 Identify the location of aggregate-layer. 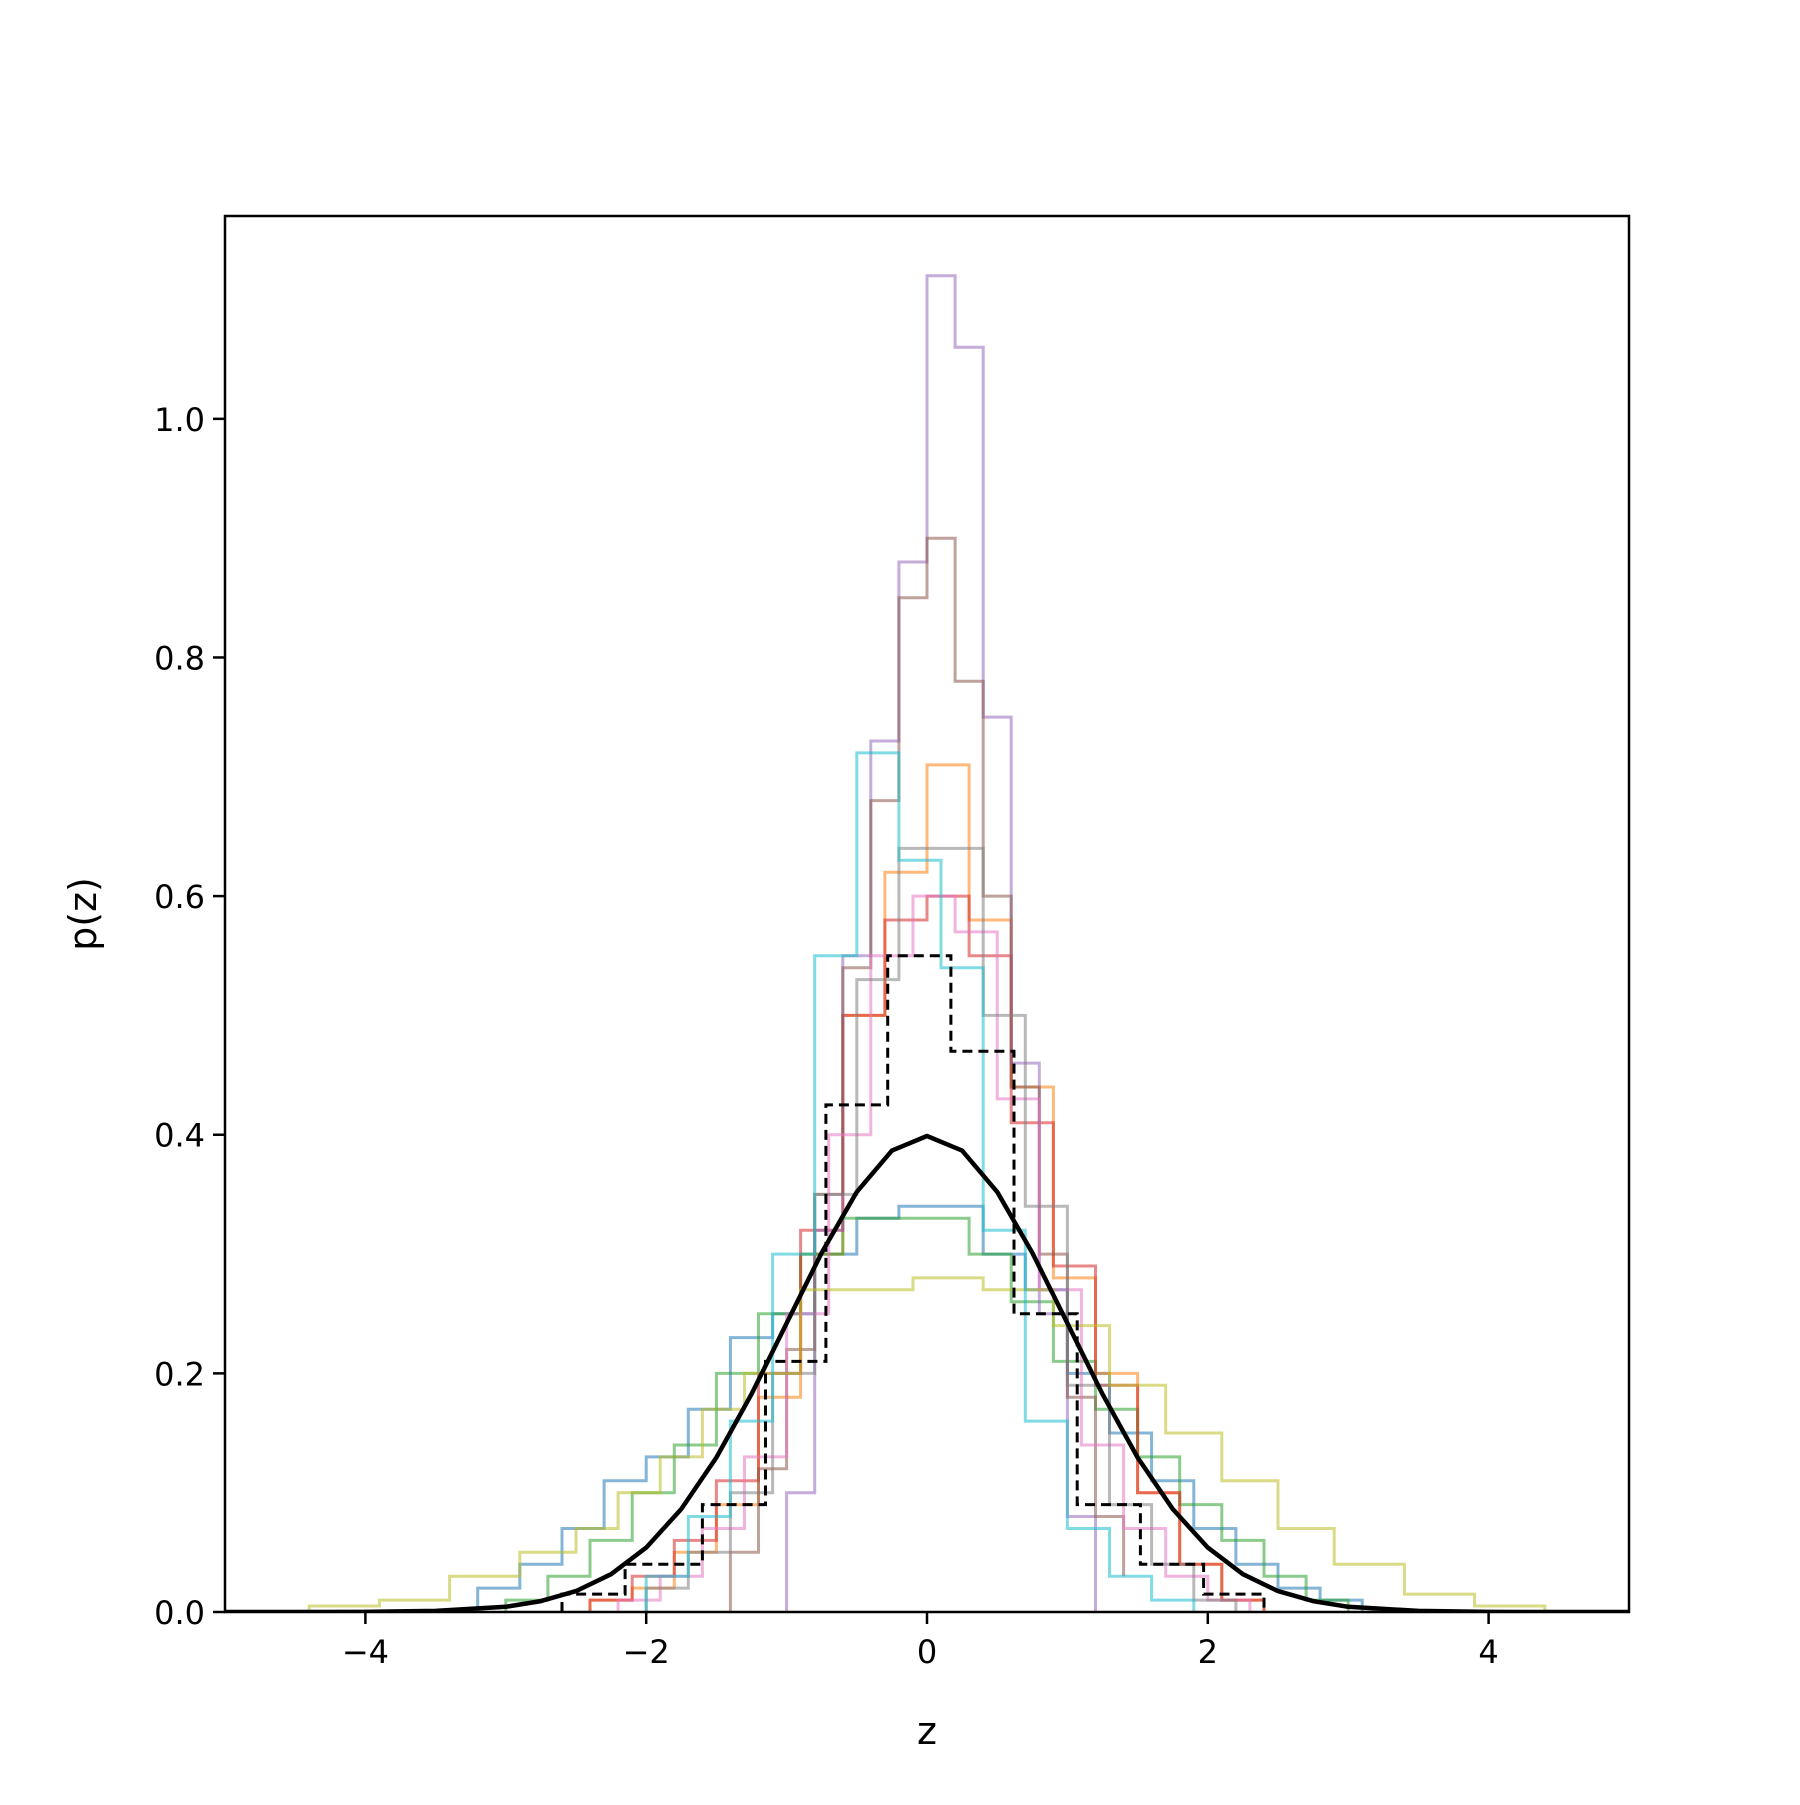
(913, 1283).